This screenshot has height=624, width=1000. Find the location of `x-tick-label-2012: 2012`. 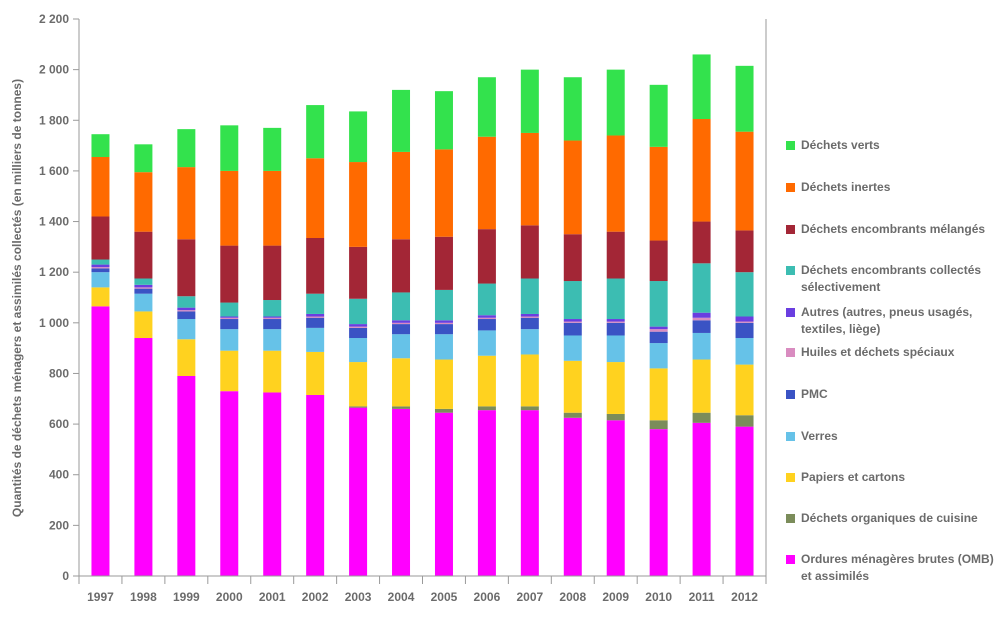

x-tick-label-2012: 2012 is located at coordinates (744, 597).